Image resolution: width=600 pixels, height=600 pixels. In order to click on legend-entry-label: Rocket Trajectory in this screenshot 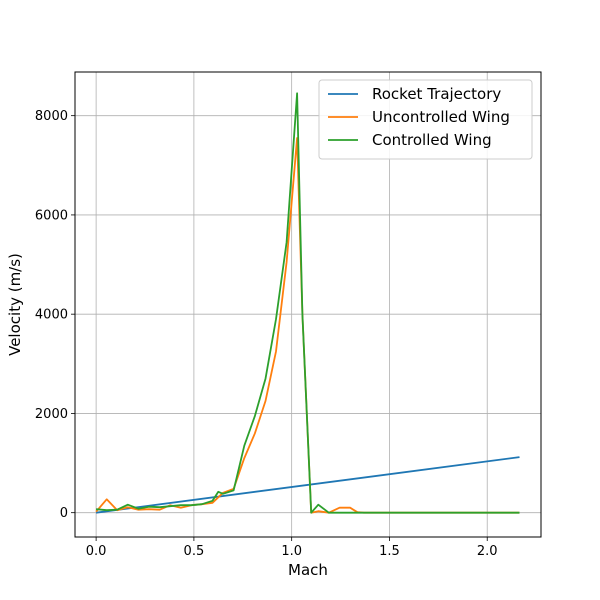, I will do `click(436, 94)`.